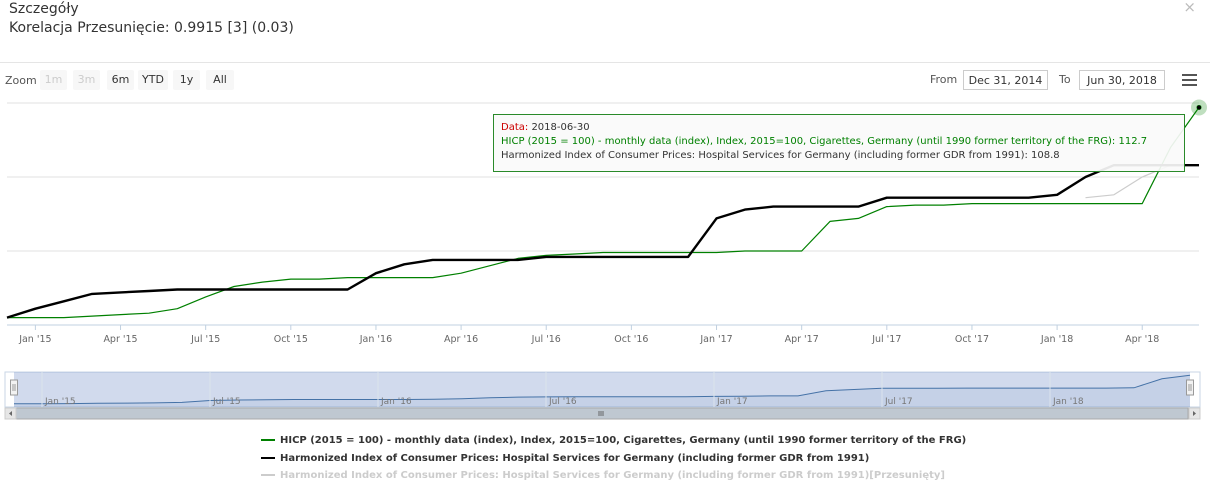  What do you see at coordinates (944, 79) in the screenshot?
I see `from-label: From` at bounding box center [944, 79].